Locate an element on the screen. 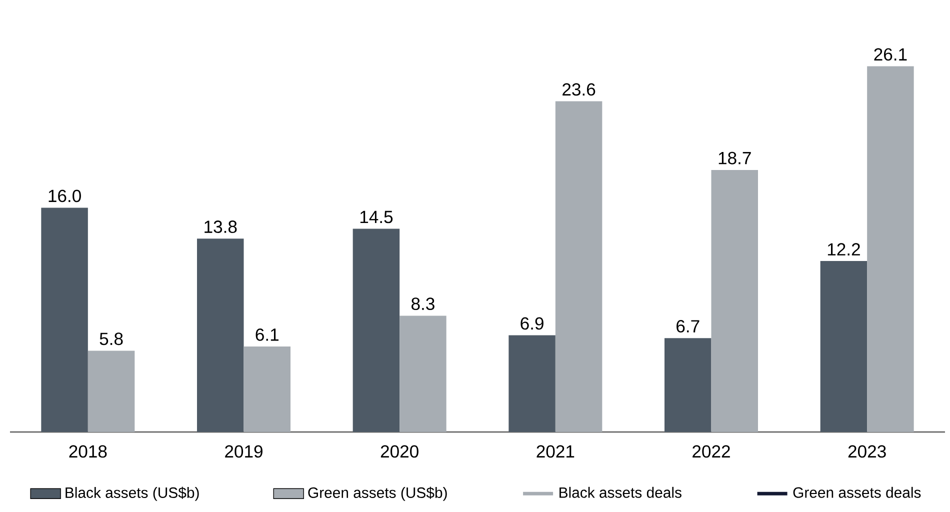 This screenshot has height=512, width=950. legend-label: Green assets deals is located at coordinates (857, 492).